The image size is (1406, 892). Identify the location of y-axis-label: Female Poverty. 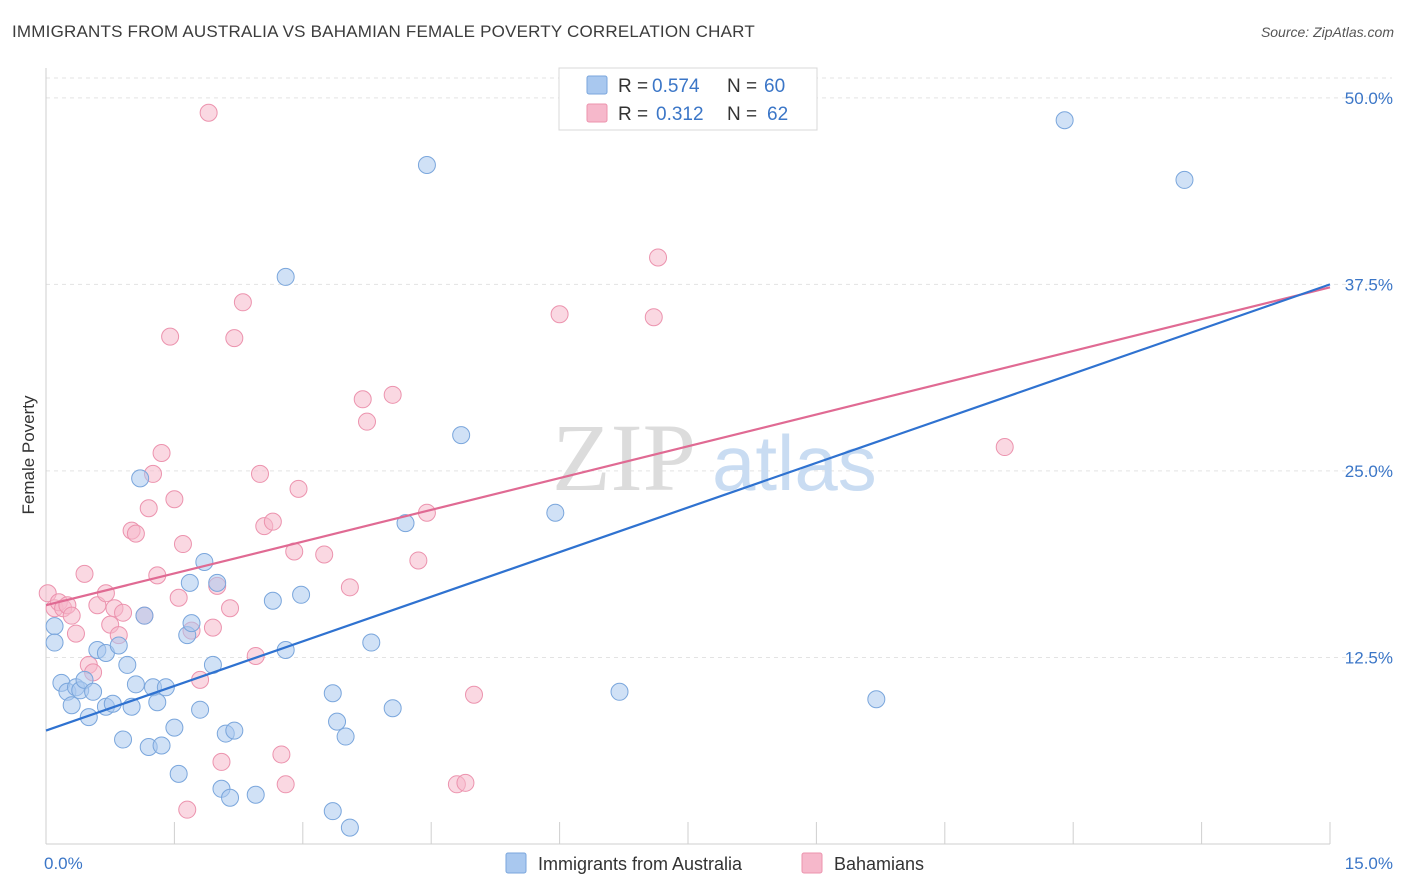
(28, 455).